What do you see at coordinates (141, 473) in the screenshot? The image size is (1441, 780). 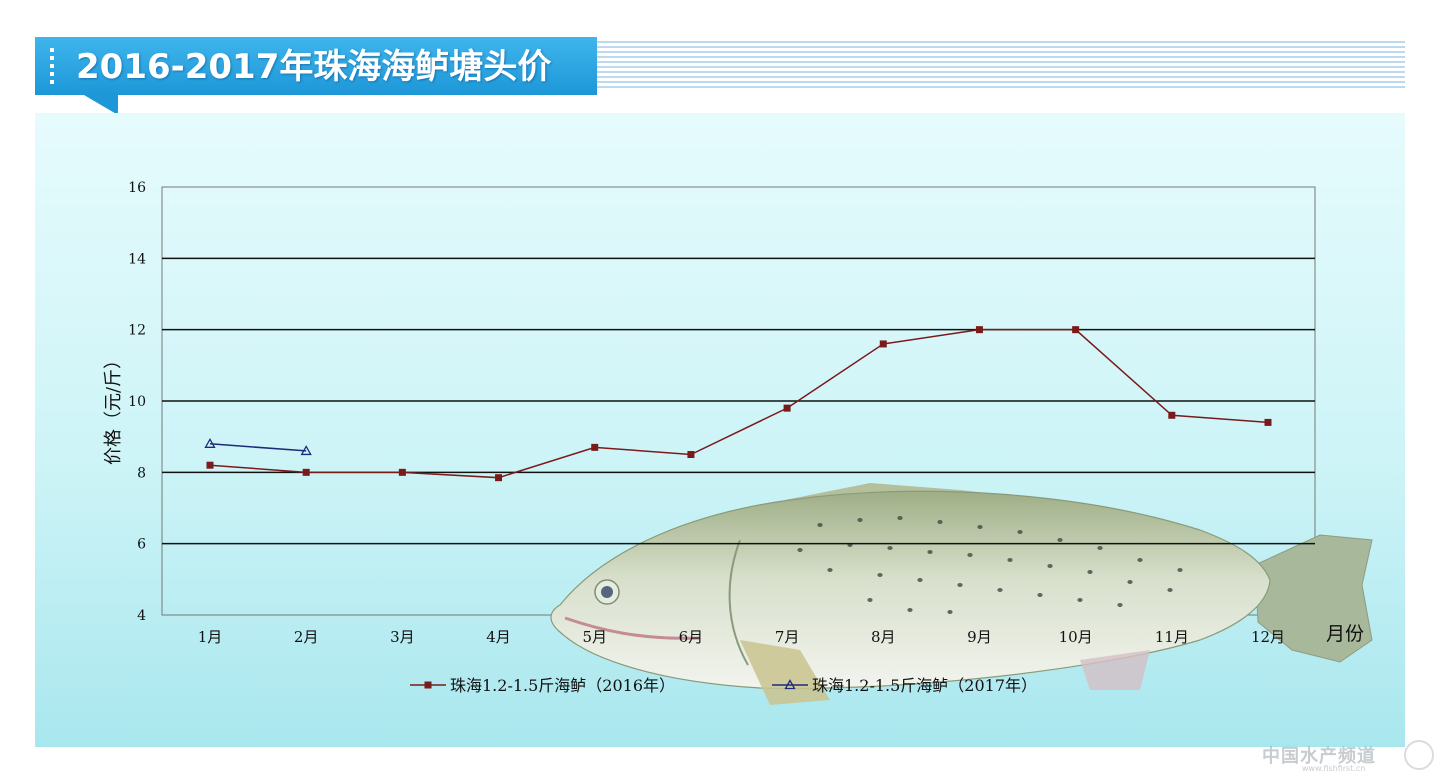 I see `y-tick-label: 8` at bounding box center [141, 473].